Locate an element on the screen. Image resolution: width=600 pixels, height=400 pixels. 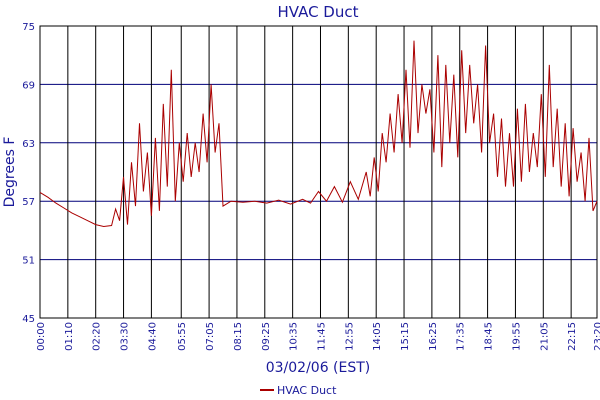
x-tick-label: 21:05 is located at coordinates (544, 336).